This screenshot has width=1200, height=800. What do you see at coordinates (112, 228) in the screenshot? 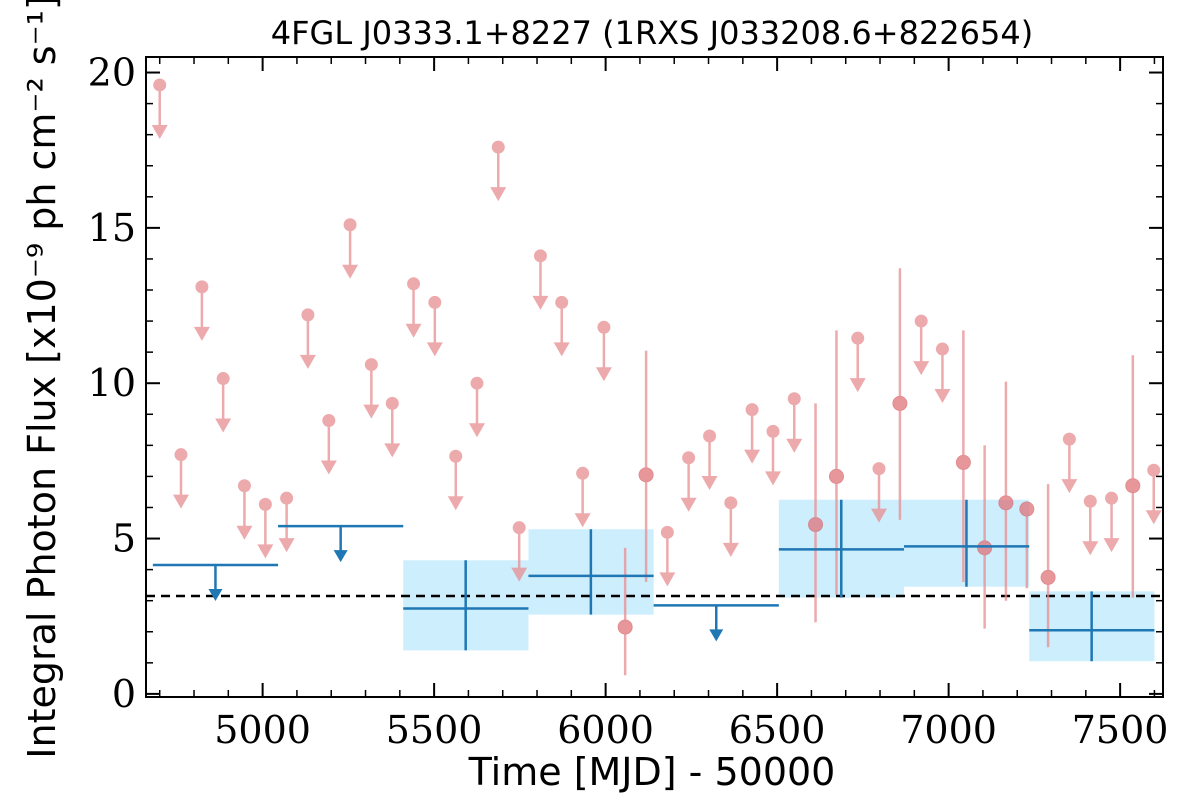
I see `y-tick-label: 15` at bounding box center [112, 228].